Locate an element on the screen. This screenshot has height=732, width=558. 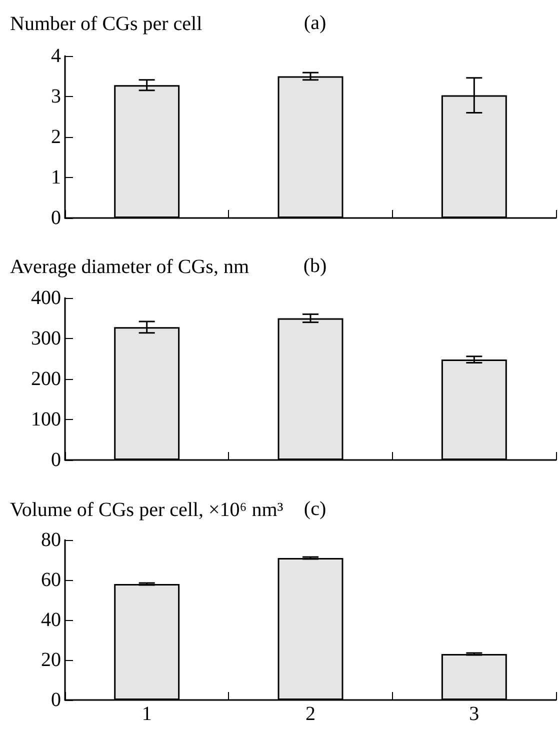
y-tick-label: 80 is located at coordinates (51, 540).